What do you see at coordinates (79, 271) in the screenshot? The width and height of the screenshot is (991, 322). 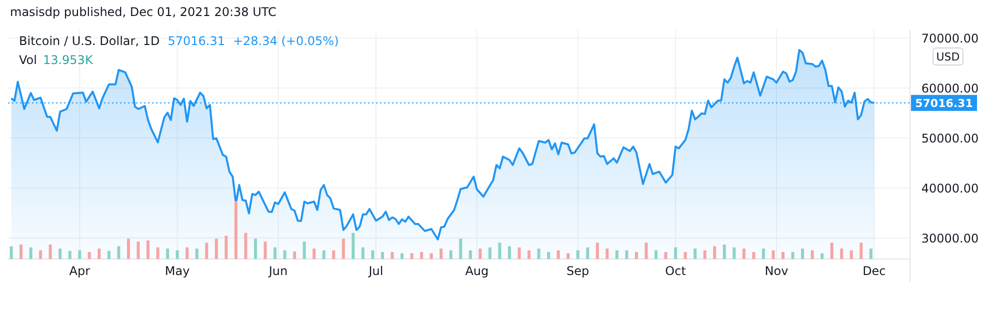 I see `x-tick-label: Apr` at bounding box center [79, 271].